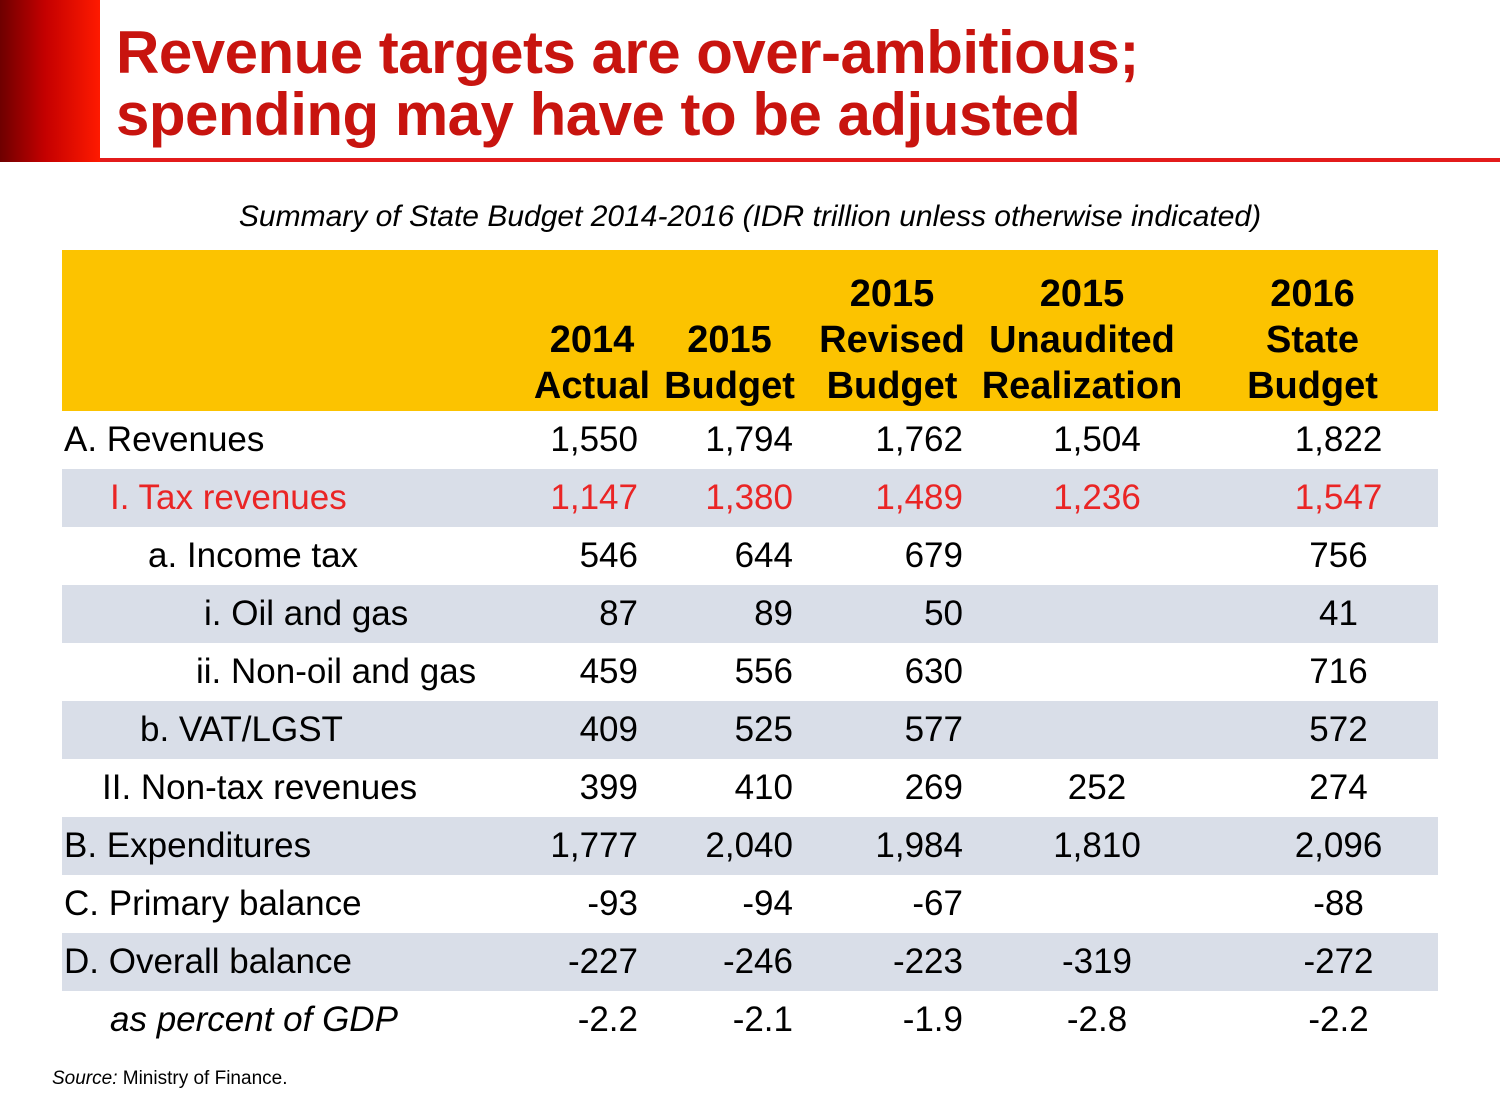  What do you see at coordinates (1338, 787) in the screenshot?
I see `cell-2016-state: 274` at bounding box center [1338, 787].